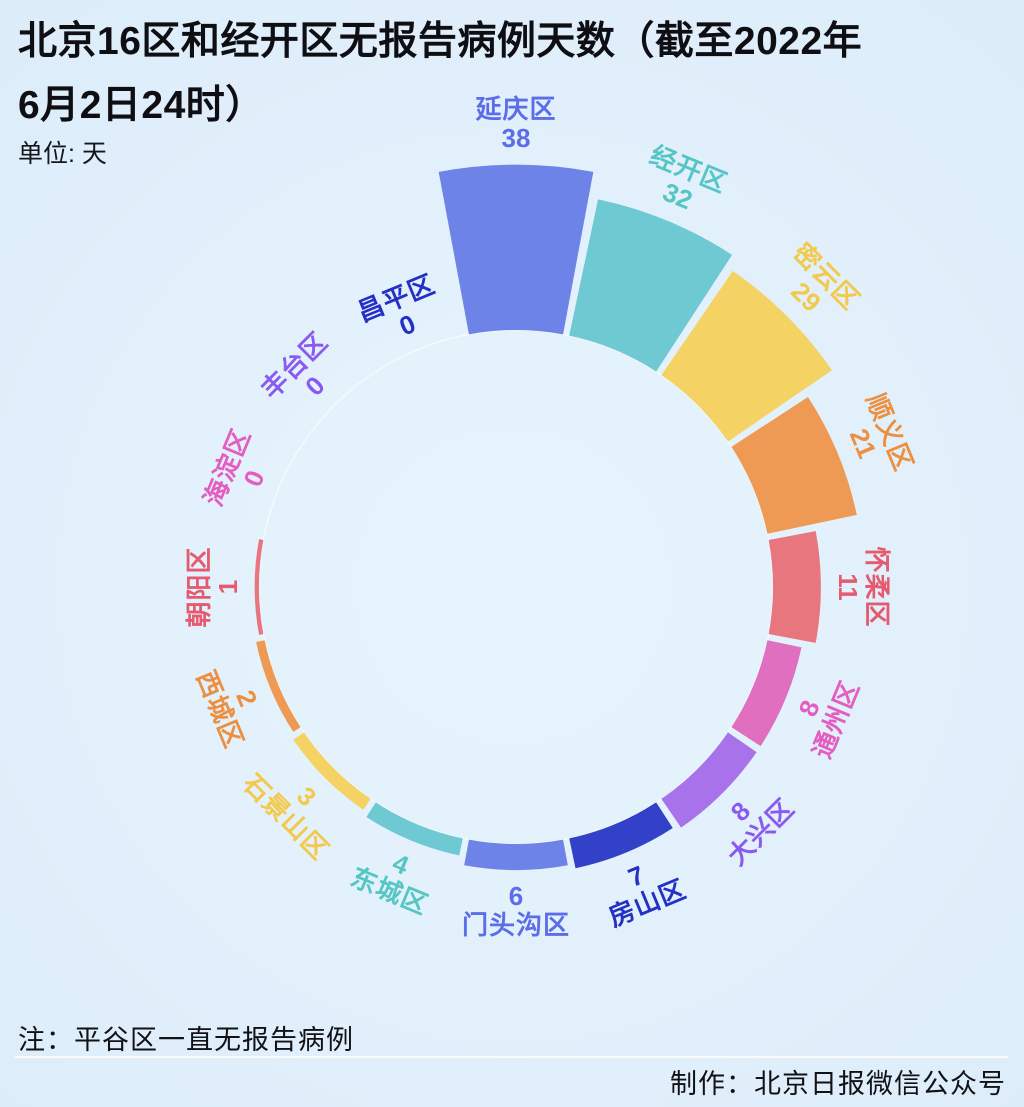 Image resolution: width=1024 pixels, height=1107 pixels. Describe the element at coordinates (511, 1057) in the screenshot. I see `divider-line` at that location.